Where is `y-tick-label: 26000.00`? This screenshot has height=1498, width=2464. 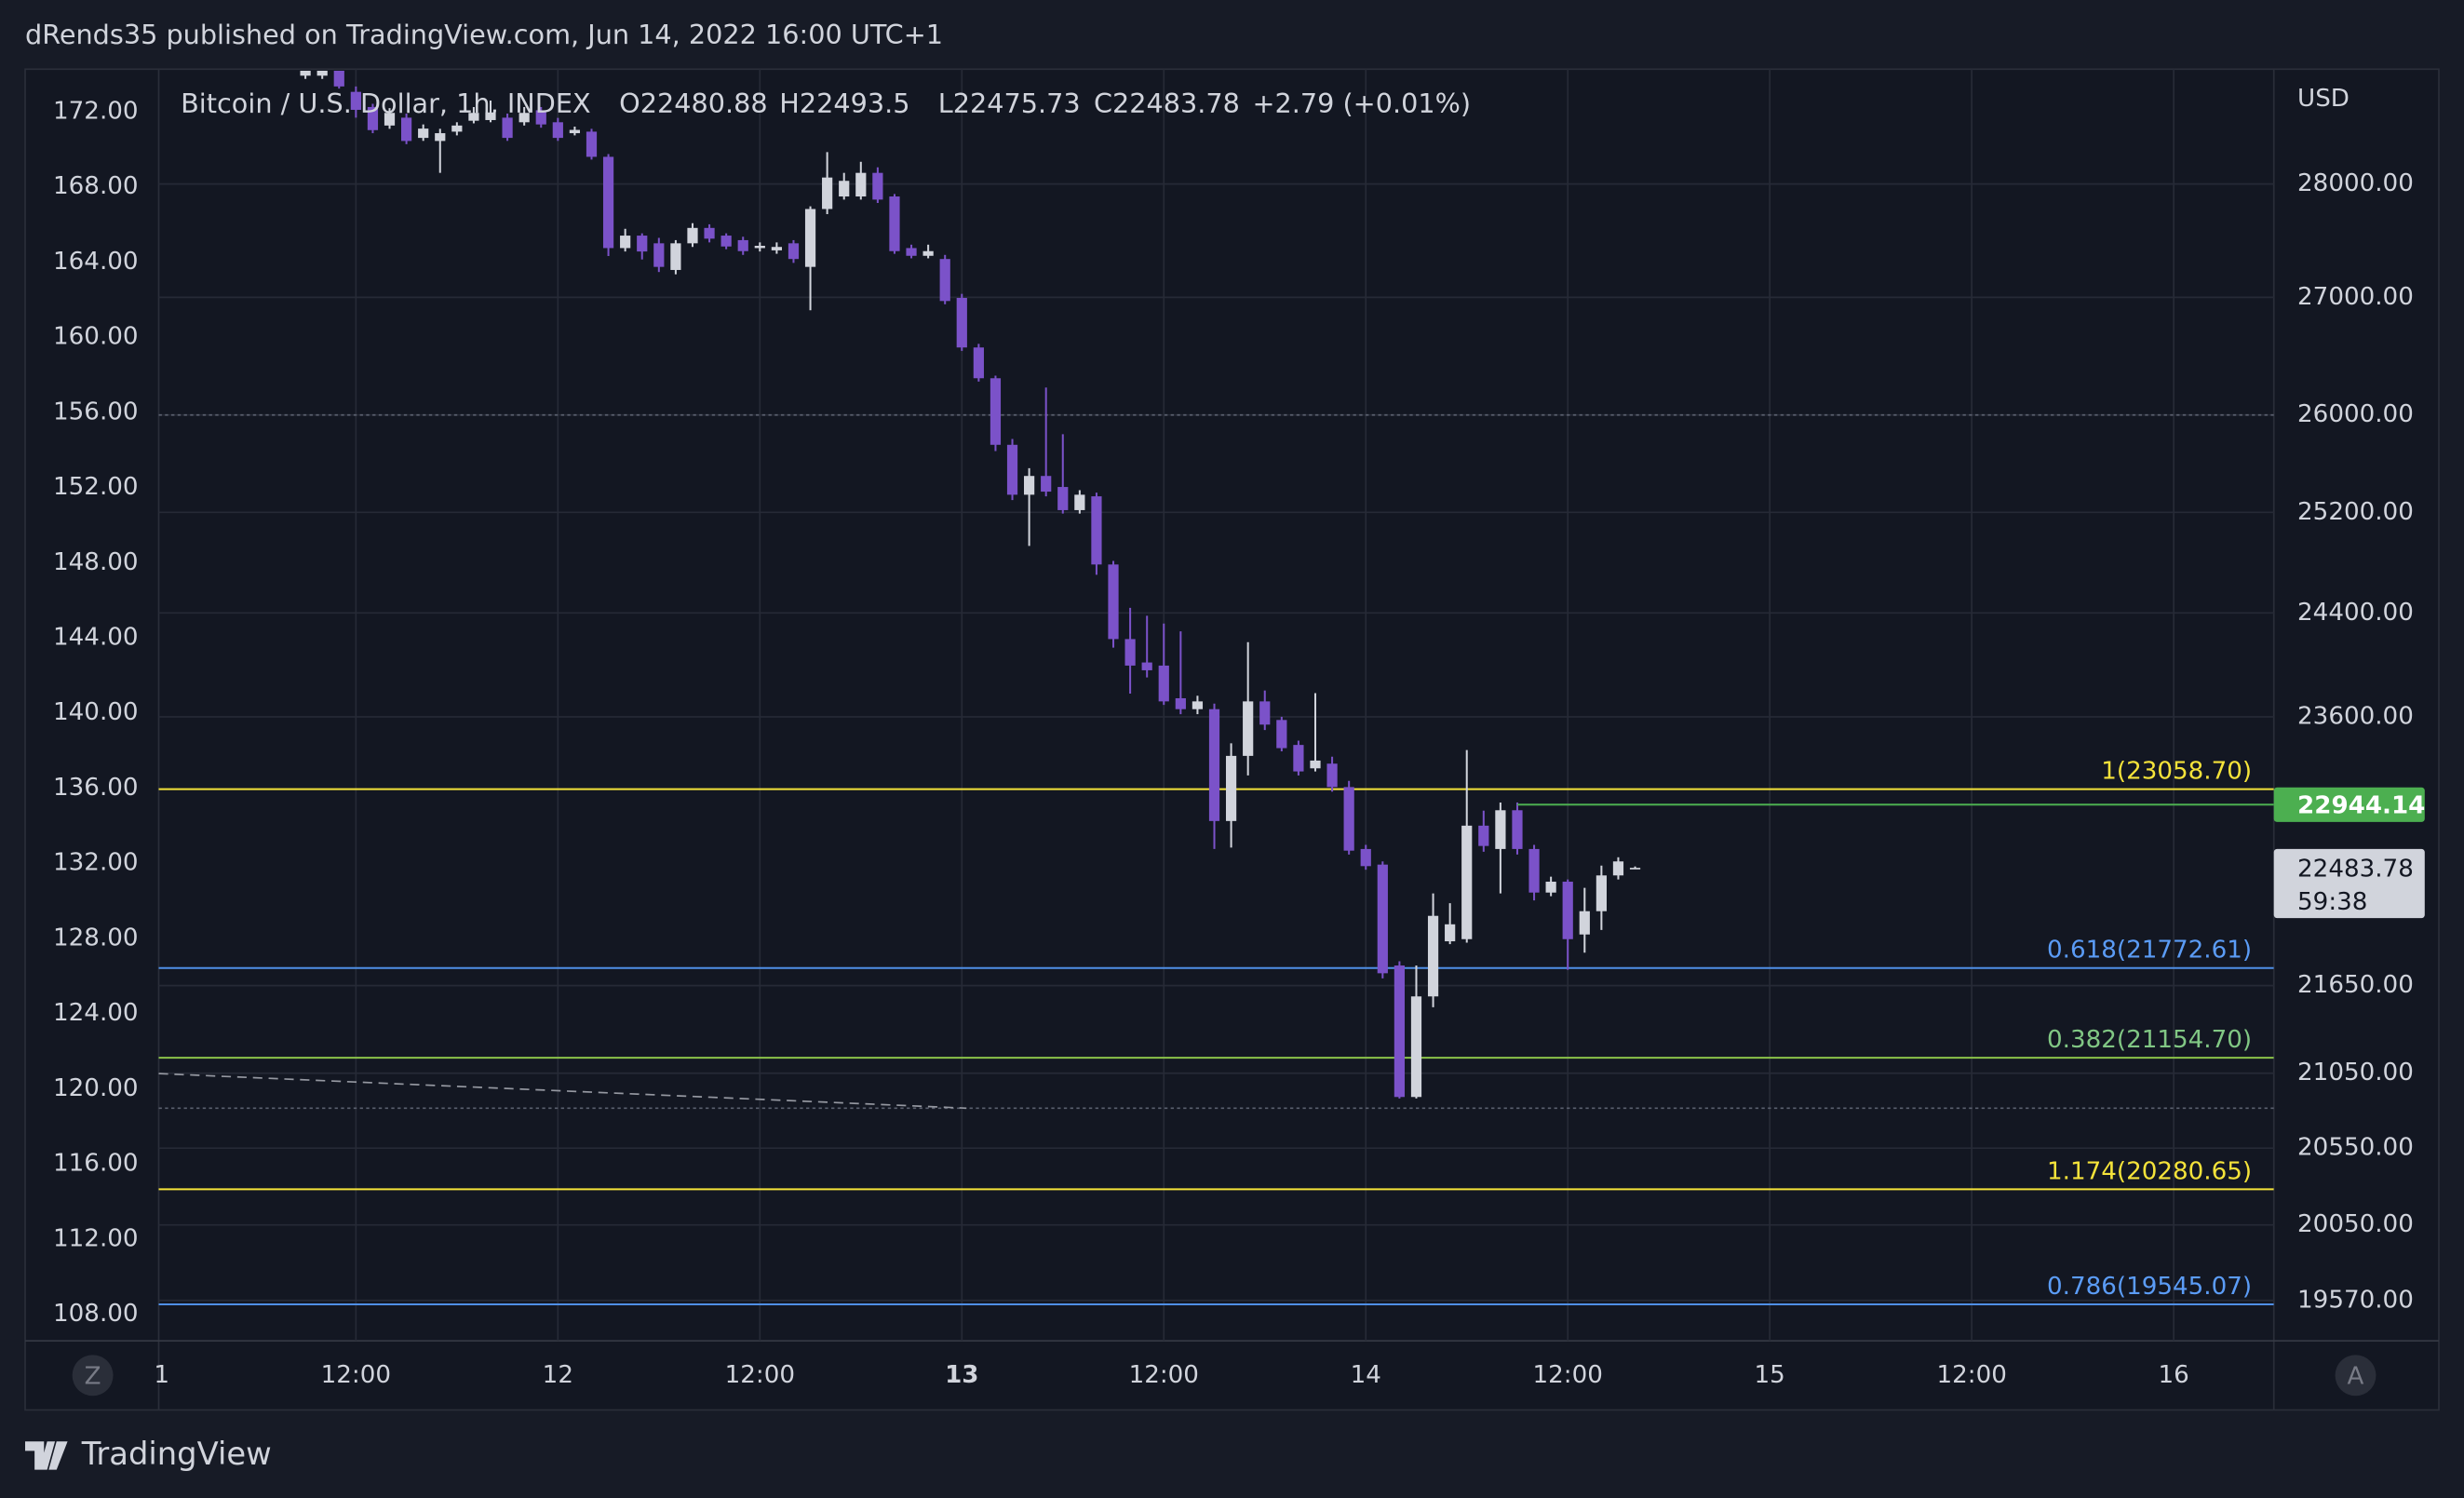
y-tick-label: 26000.00 is located at coordinates (2355, 414).